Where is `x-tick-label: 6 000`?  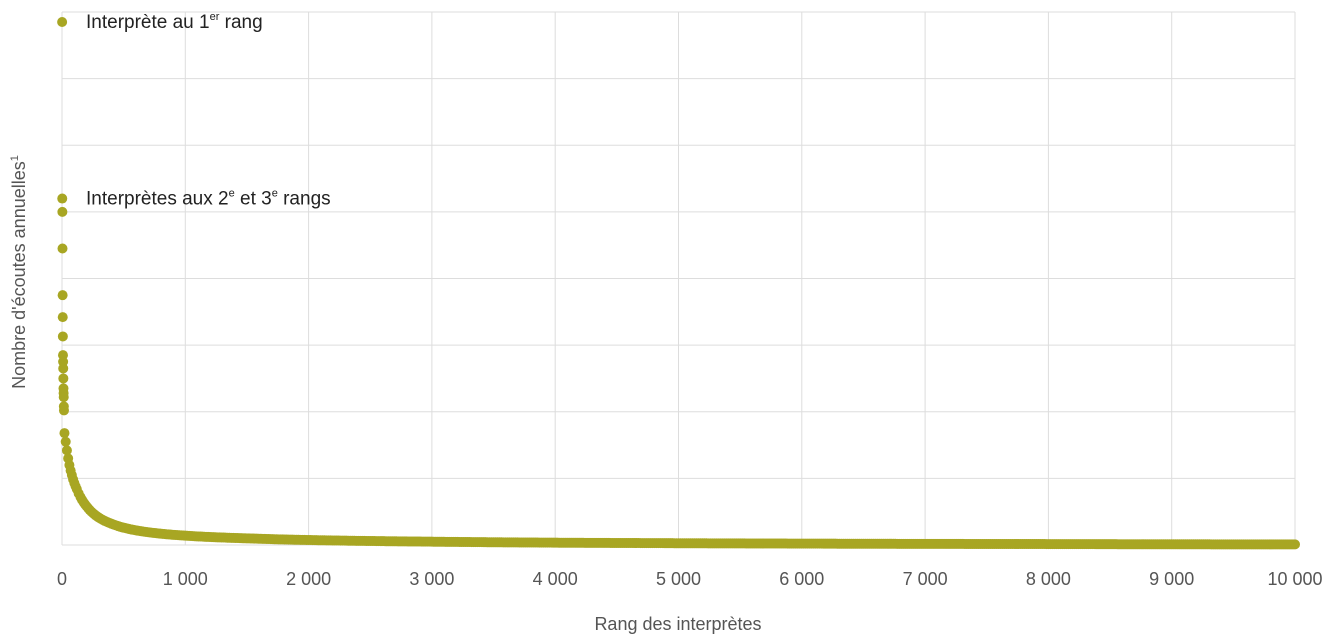 x-tick-label: 6 000 is located at coordinates (801, 579).